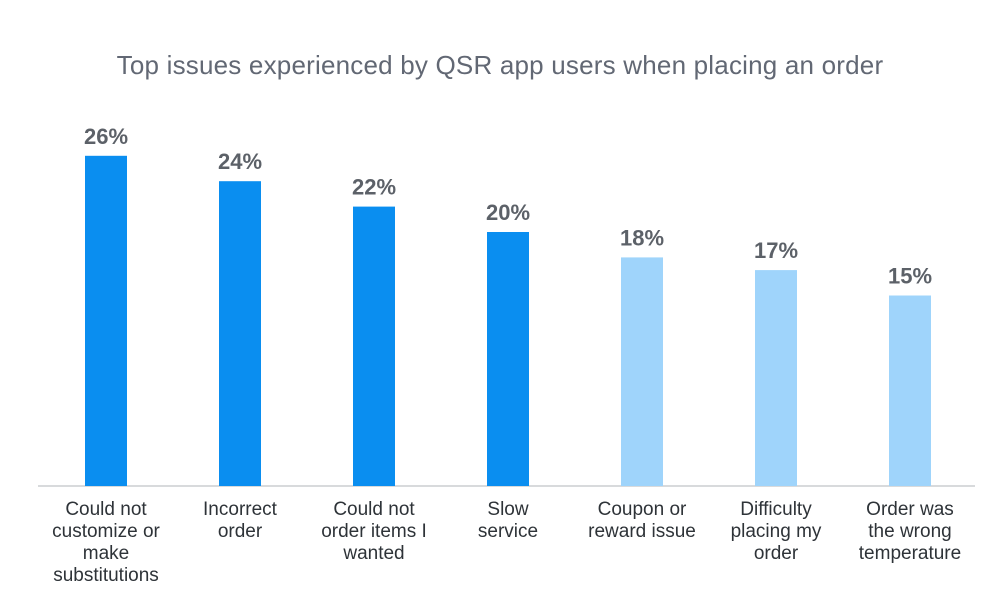 This screenshot has width=1000, height=590. I want to click on data-label-3: 22%, so click(374, 187).